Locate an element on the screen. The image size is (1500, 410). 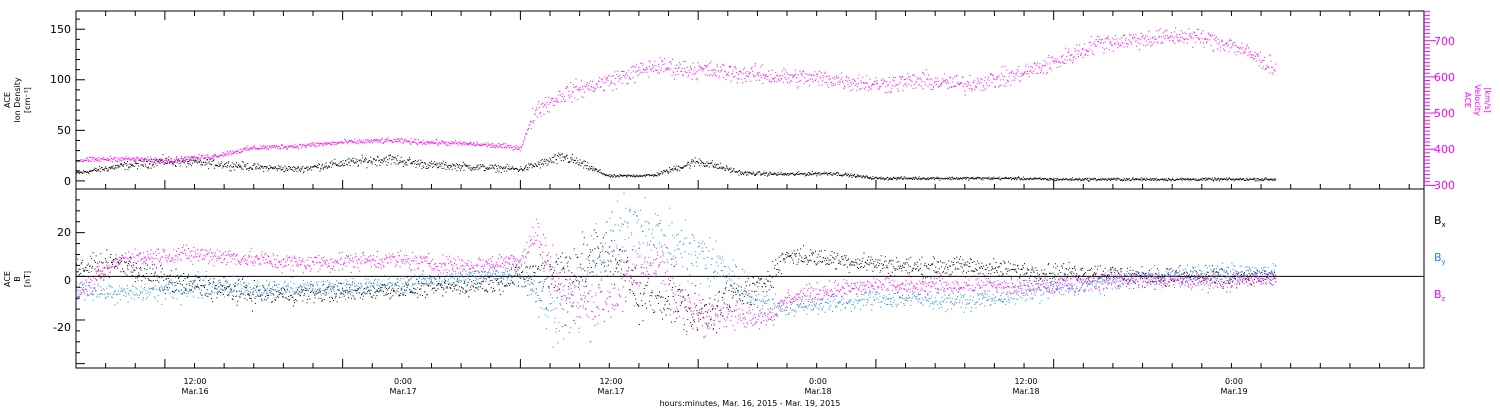
bottom-ytick: 20 is located at coordinates (64, 232).